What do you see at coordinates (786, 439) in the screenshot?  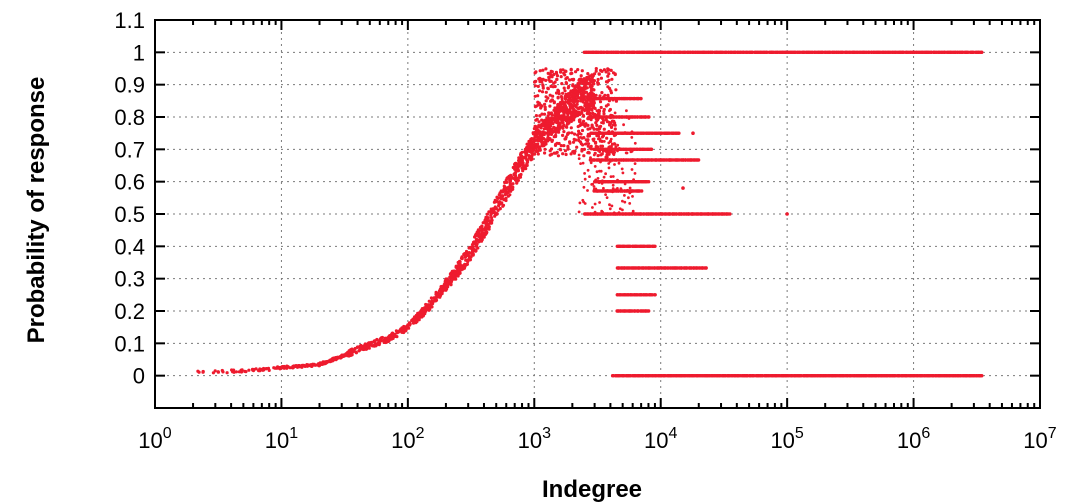 I see `x-tick-label: 10⁵` at bounding box center [786, 439].